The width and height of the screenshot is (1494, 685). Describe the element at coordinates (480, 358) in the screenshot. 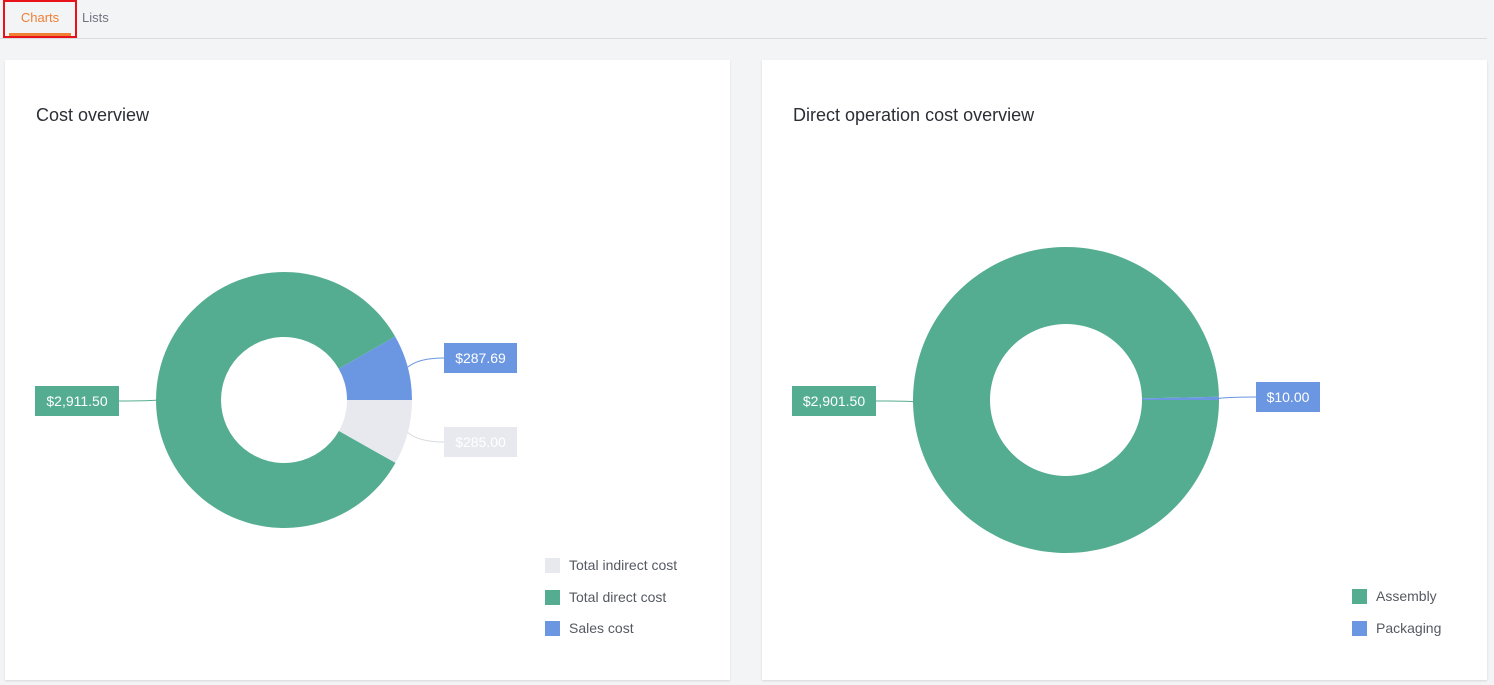

I see `data-label-sales-cost: $287.69` at that location.